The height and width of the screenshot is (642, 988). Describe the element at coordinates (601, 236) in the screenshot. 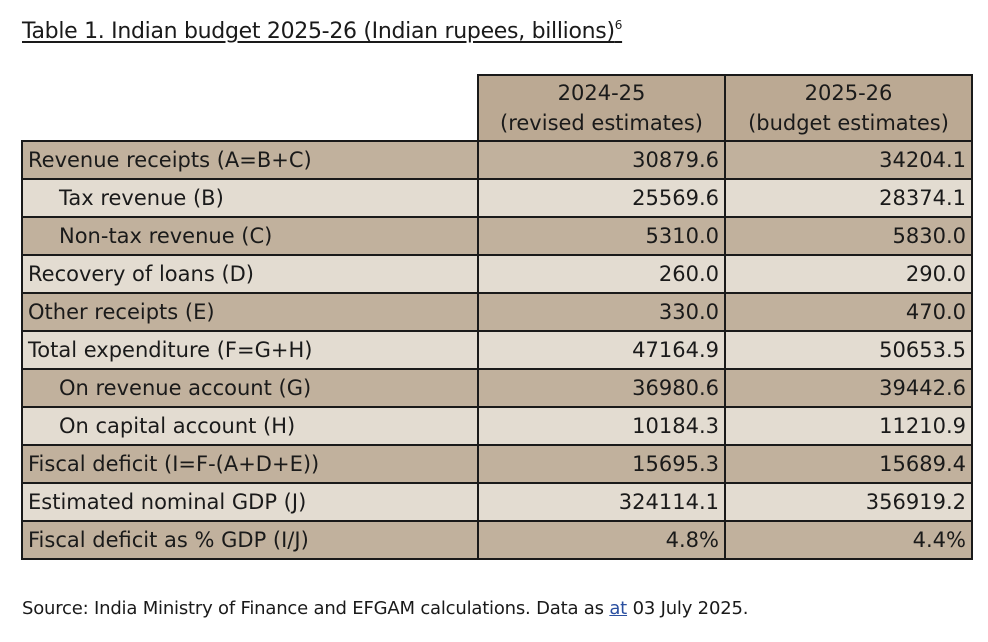

I see `cell-2024-25: 5310.0` at that location.